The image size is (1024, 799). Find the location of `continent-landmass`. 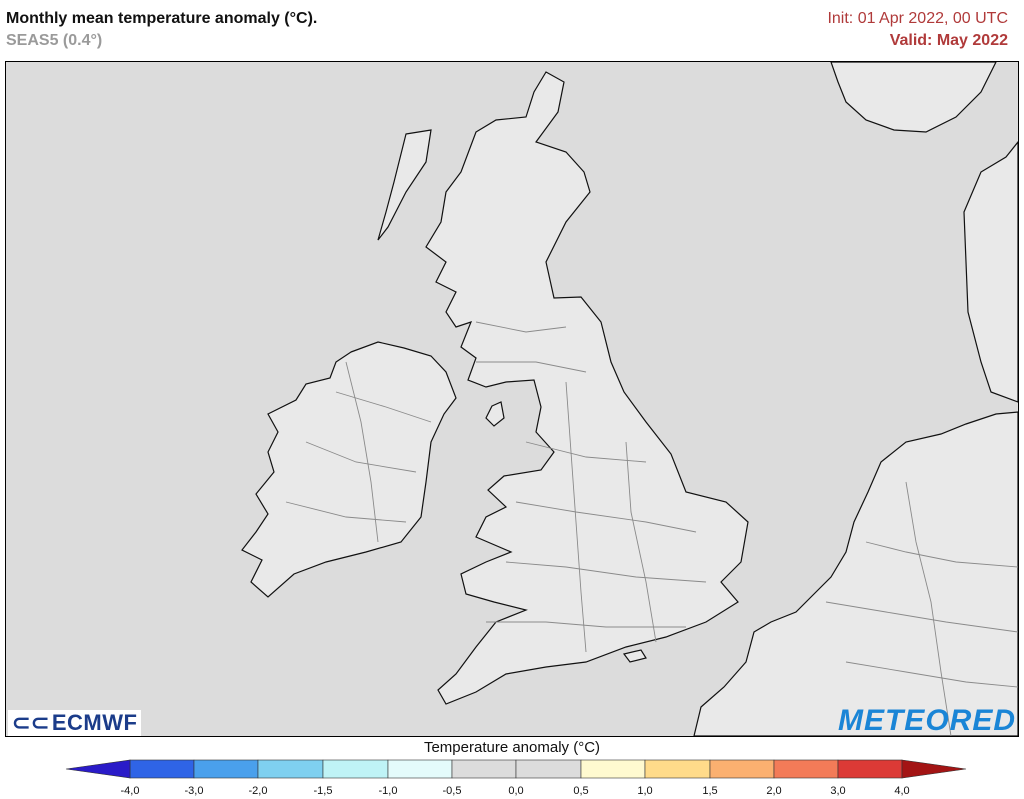

continent-landmass is located at coordinates (855, 573).